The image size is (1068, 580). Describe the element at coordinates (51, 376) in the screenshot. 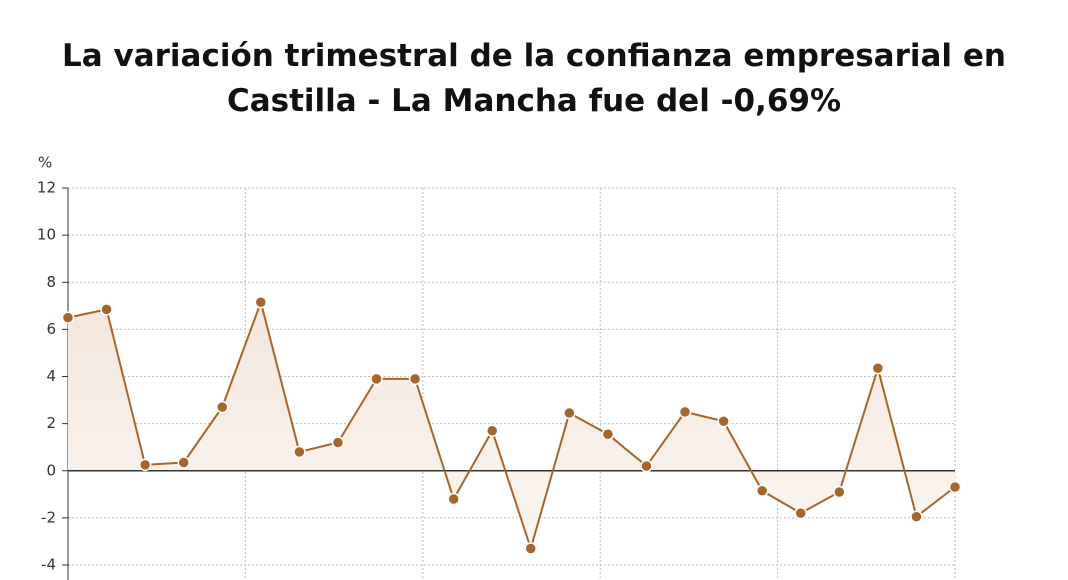

I see `y-tick-label: 4` at that location.